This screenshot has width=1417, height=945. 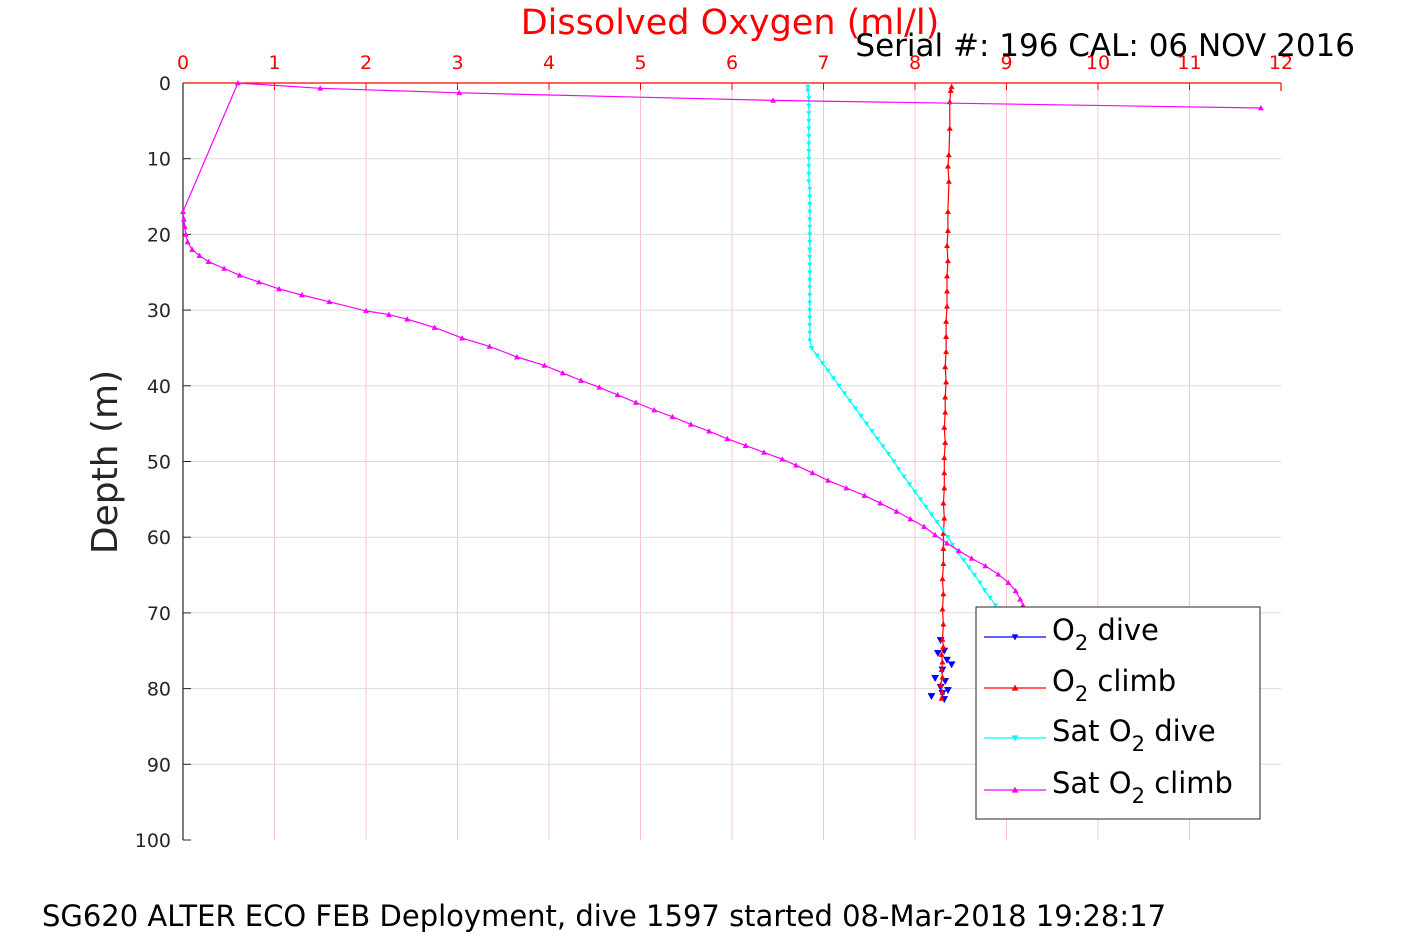 What do you see at coordinates (1142, 787) in the screenshot?
I see `legend-entry: Sat O2 climb` at bounding box center [1142, 787].